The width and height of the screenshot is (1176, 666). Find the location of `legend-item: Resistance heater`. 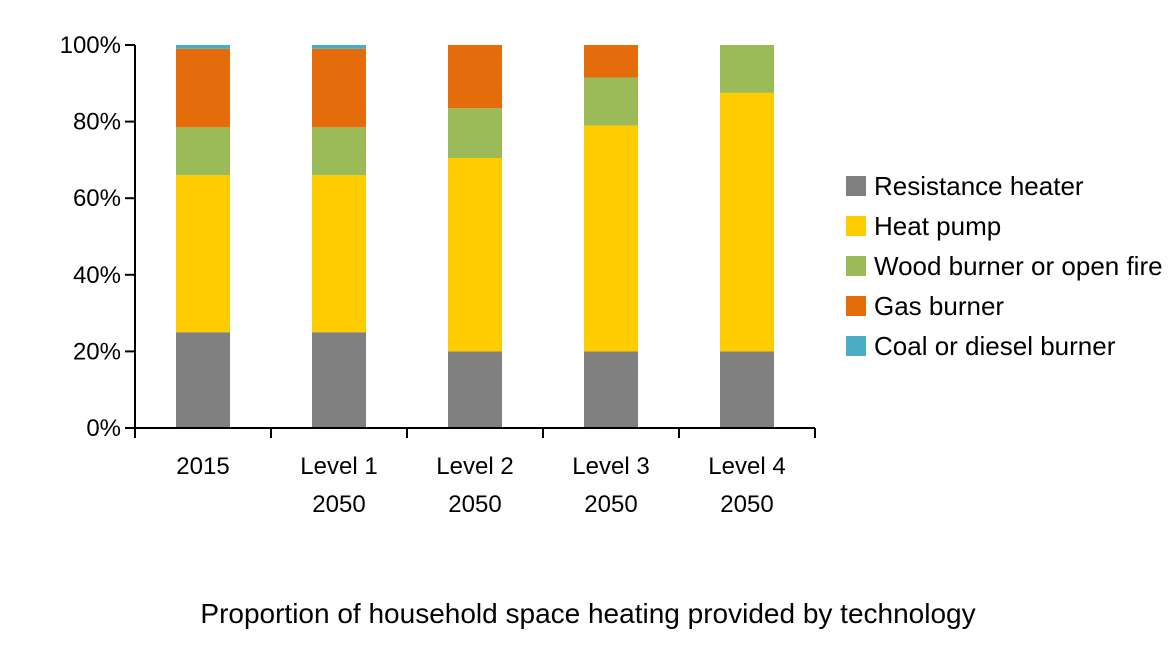

legend-item: Resistance heater is located at coordinates (1011, 186).